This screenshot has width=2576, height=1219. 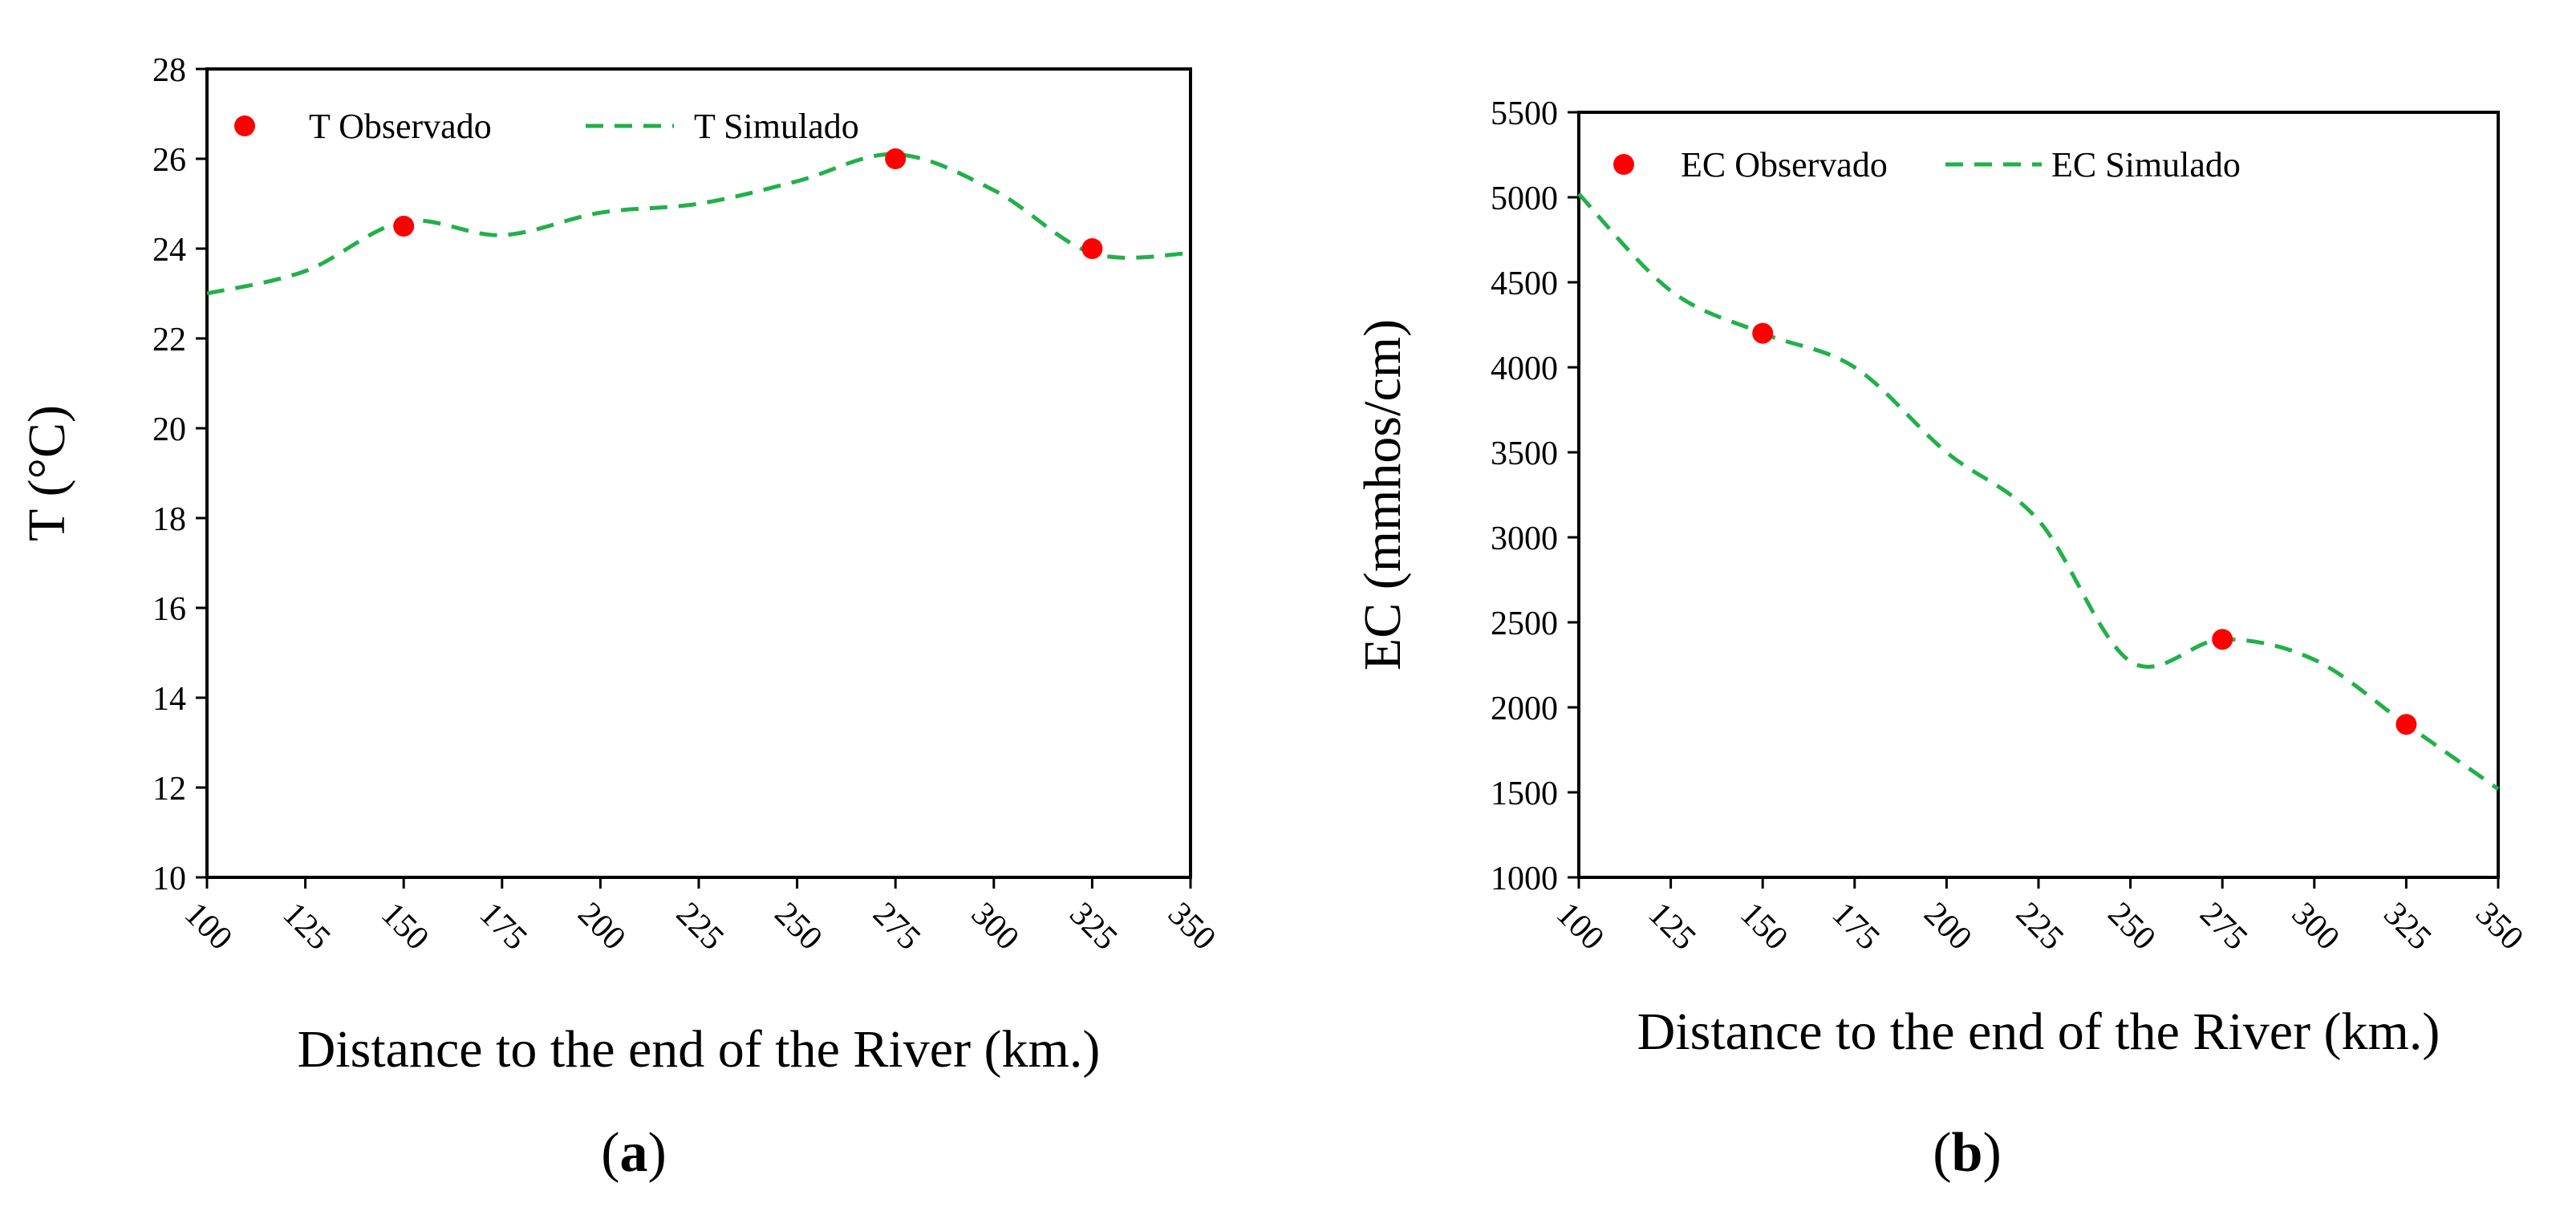 What do you see at coordinates (546, 126) in the screenshot?
I see `legend: T Observado T Simulado` at bounding box center [546, 126].